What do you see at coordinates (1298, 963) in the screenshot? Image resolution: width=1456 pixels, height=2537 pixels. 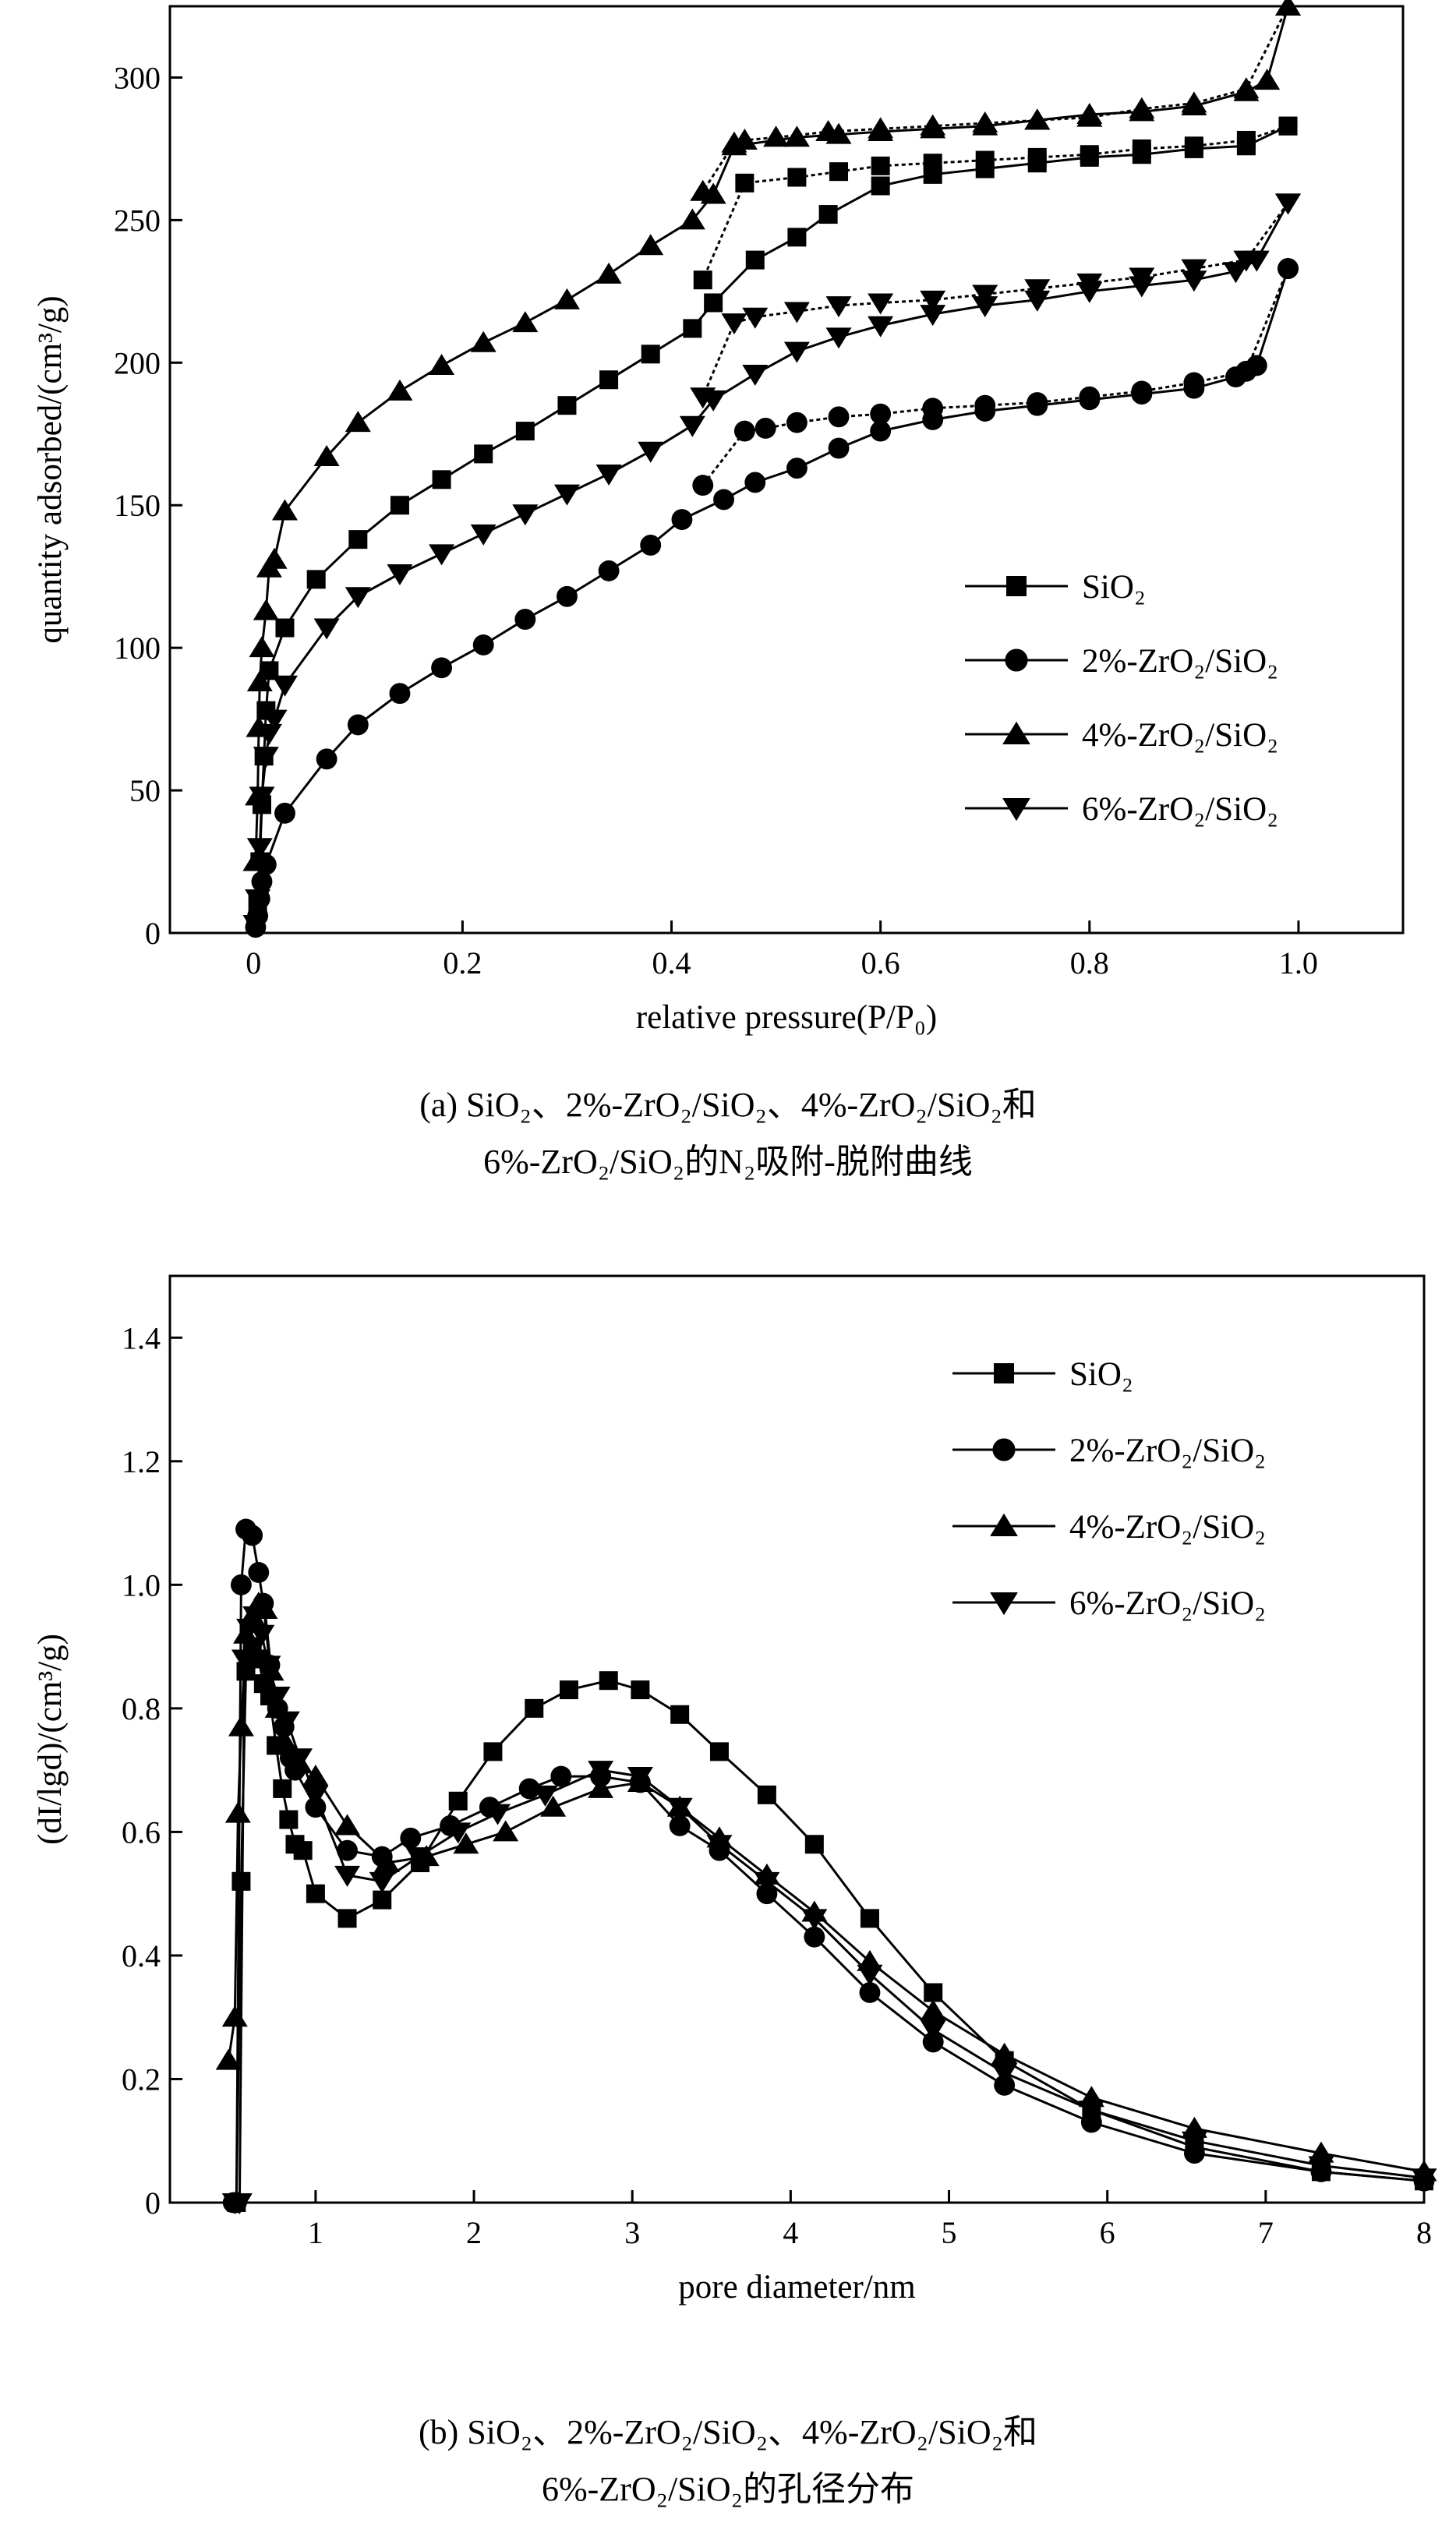 I see `x-tick-label: 1.0` at bounding box center [1298, 963].